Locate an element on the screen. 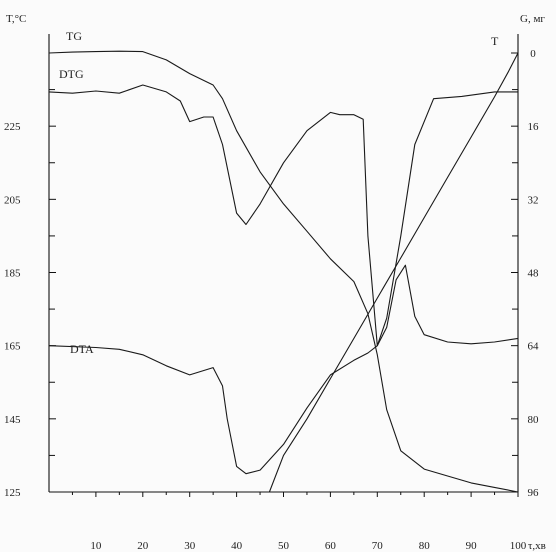 The height and width of the screenshot is (552, 556). y-left-tick-label: 145 is located at coordinates (12, 420).